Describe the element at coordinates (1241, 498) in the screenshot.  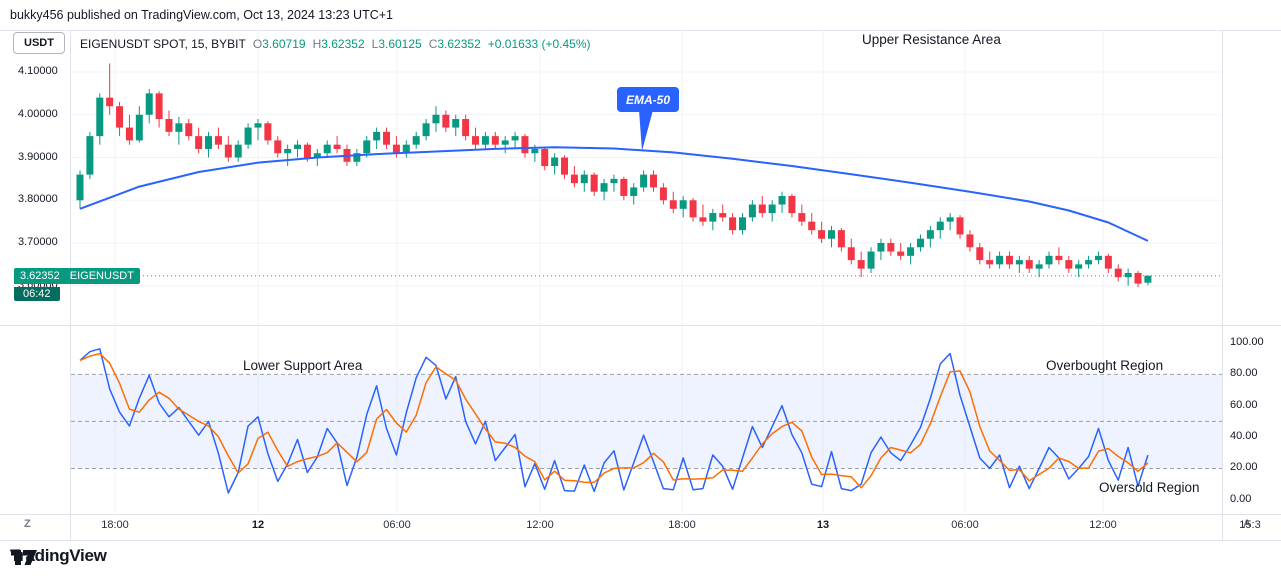
I see `indicator-axis-label: 0.00` at that location.